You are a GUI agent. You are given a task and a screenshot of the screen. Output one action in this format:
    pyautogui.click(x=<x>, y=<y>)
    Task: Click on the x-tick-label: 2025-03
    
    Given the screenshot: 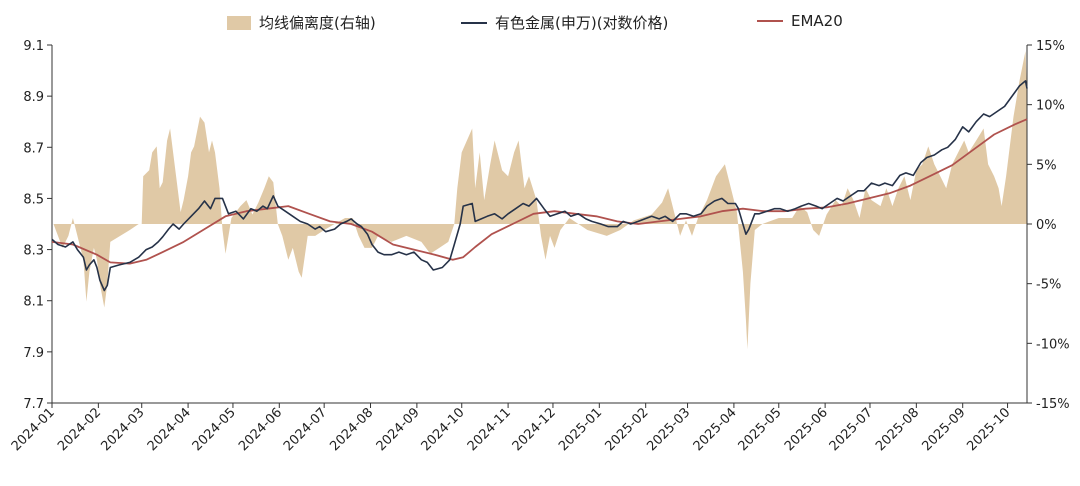 What is the action you would take?
    pyautogui.click(x=668, y=429)
    